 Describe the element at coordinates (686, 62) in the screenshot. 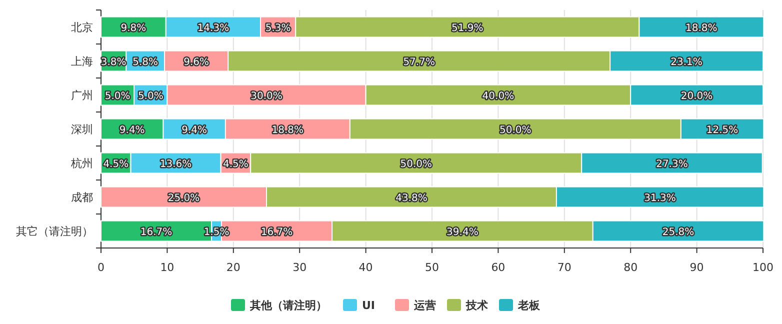

I see `data-label: 23.1%` at that location.